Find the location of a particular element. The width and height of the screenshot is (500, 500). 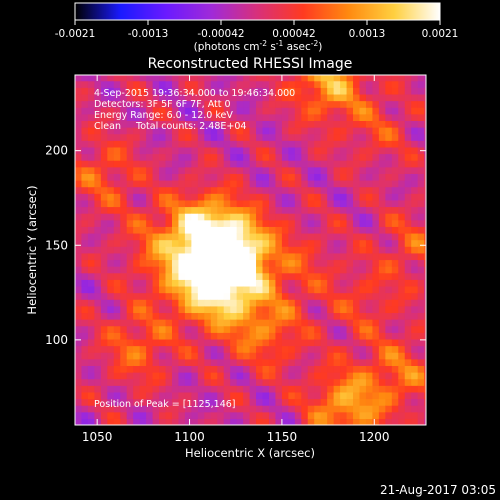

peak-position-label: Position of Peak = [1125,146] is located at coordinates (164, 404).